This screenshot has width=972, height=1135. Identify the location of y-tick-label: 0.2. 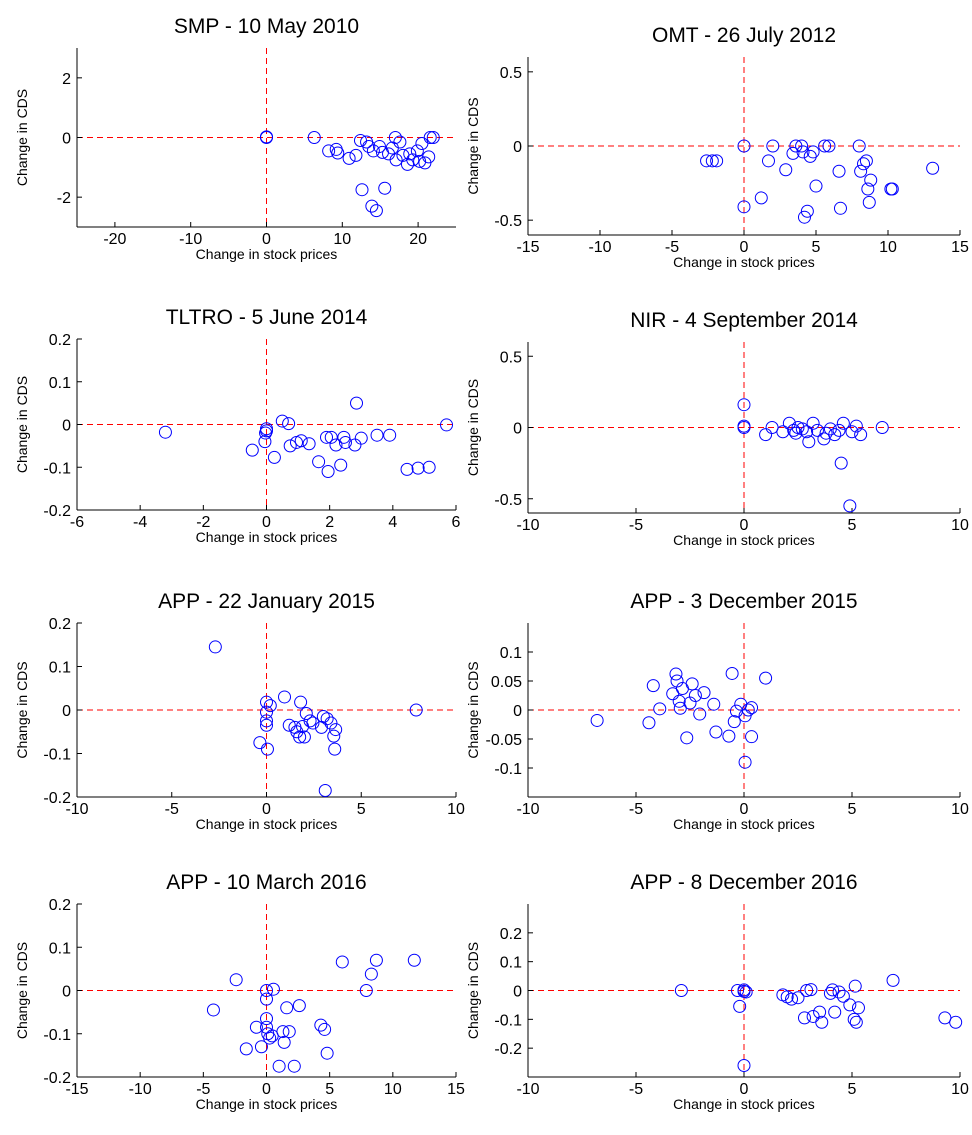
(60, 905).